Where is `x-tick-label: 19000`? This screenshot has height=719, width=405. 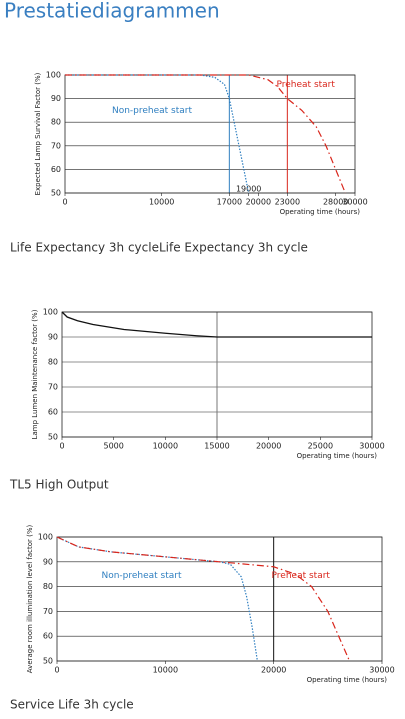
x-tick-label: 19000 is located at coordinates (248, 189).